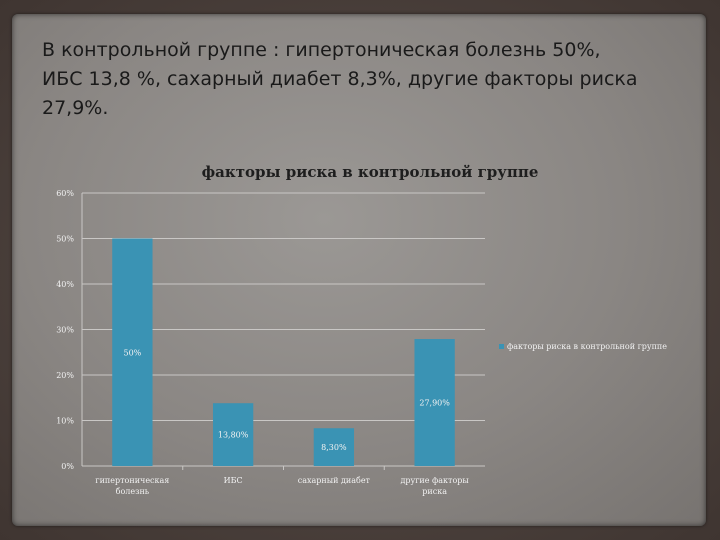 This screenshot has height=540, width=720. Describe the element at coordinates (65, 239) in the screenshot. I see `y-tick-label: 50%` at that location.